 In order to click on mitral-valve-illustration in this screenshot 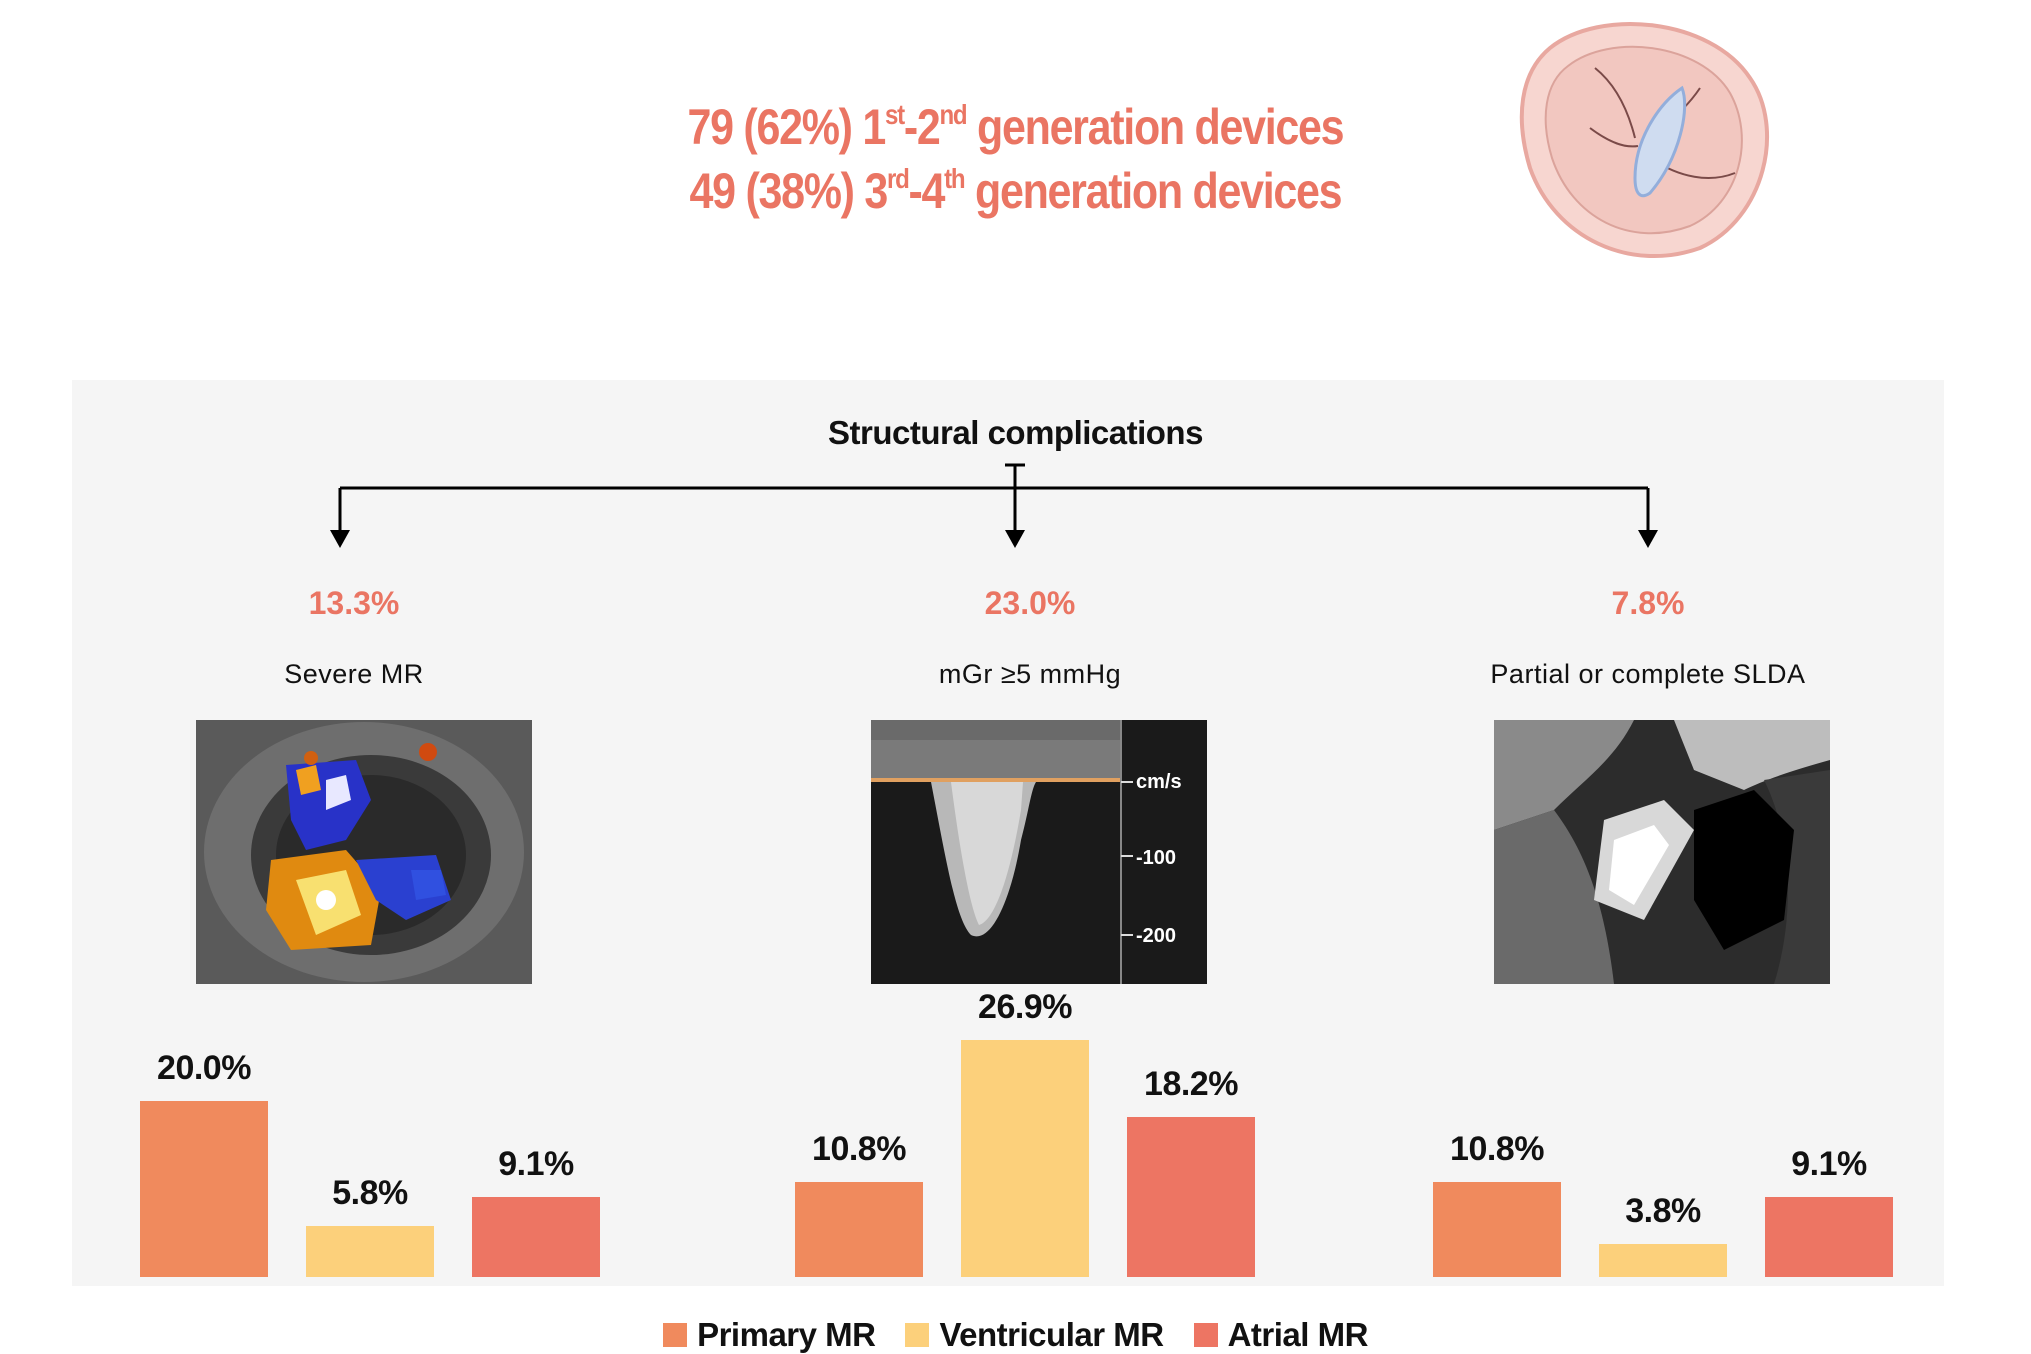, I will do `click(1644, 140)`.